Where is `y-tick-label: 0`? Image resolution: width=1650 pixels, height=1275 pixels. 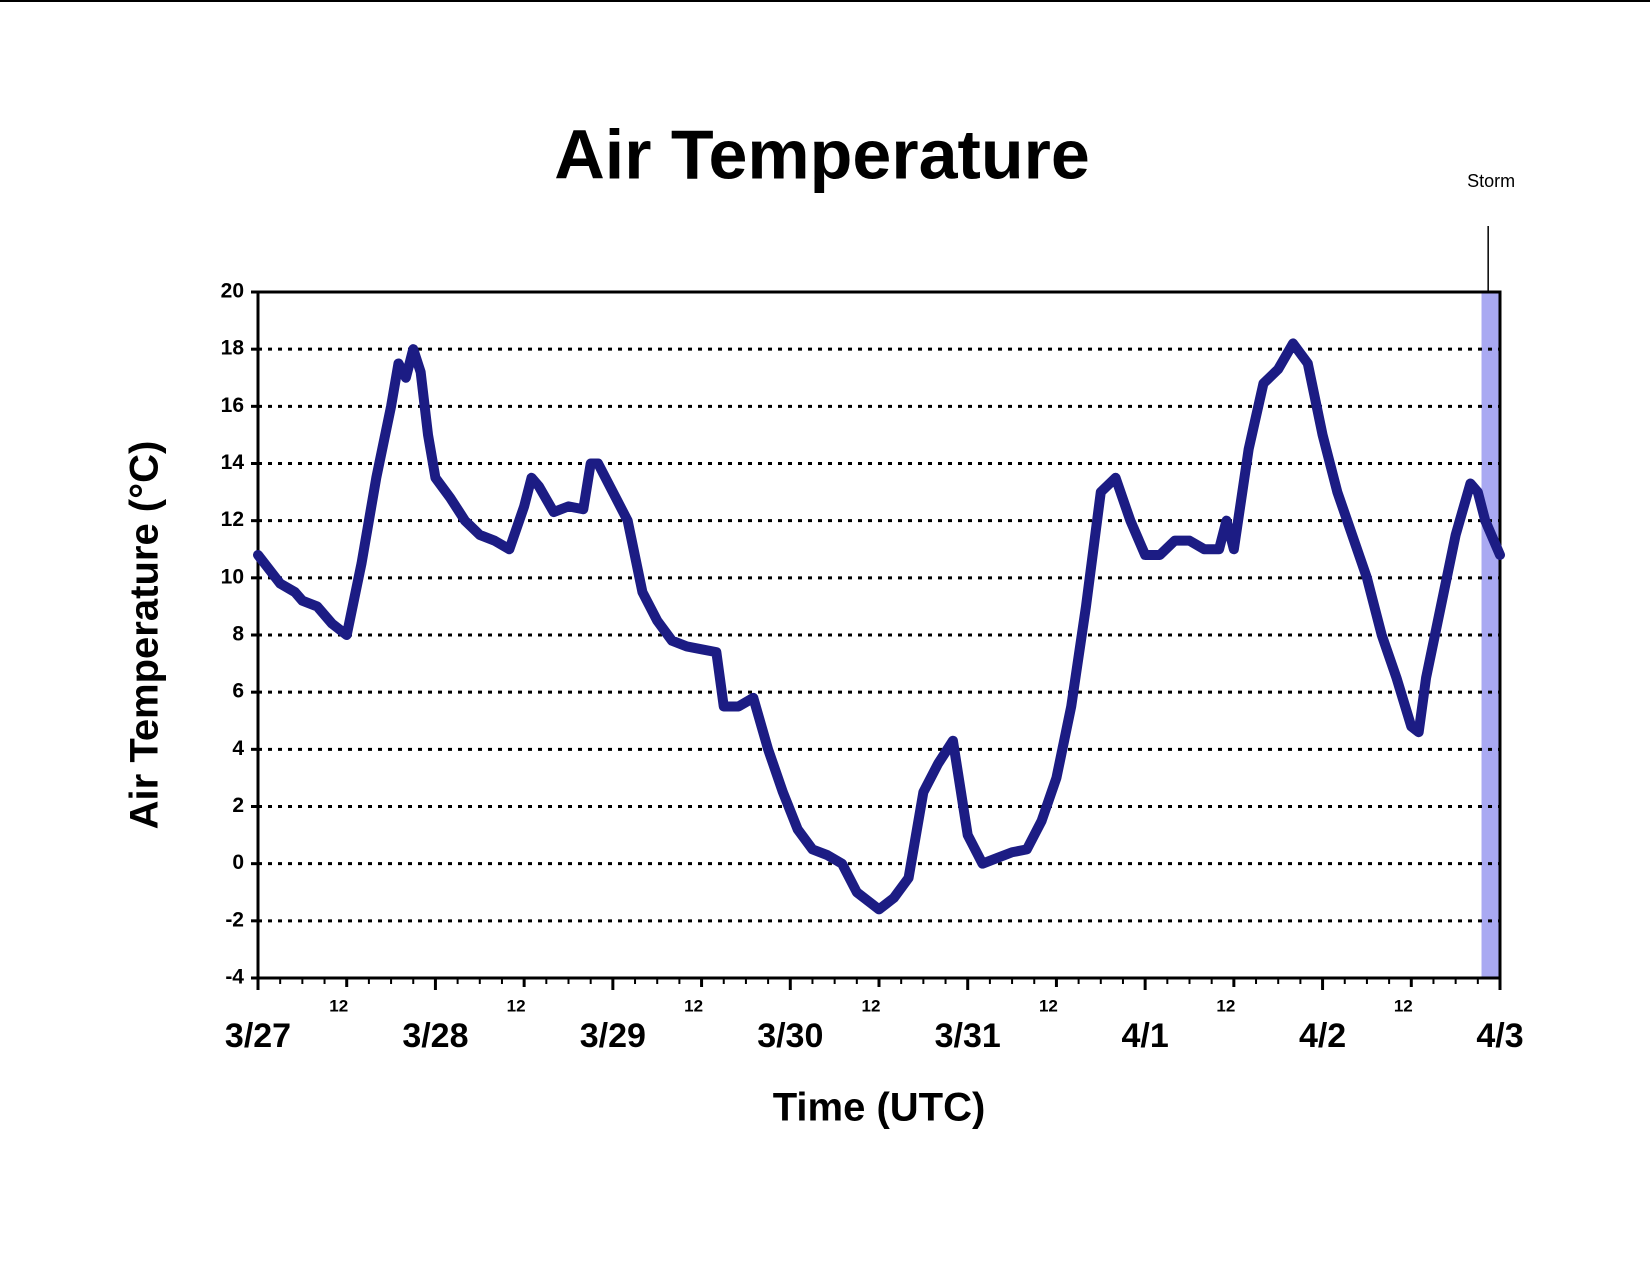
y-tick-label: 0 is located at coordinates (238, 862).